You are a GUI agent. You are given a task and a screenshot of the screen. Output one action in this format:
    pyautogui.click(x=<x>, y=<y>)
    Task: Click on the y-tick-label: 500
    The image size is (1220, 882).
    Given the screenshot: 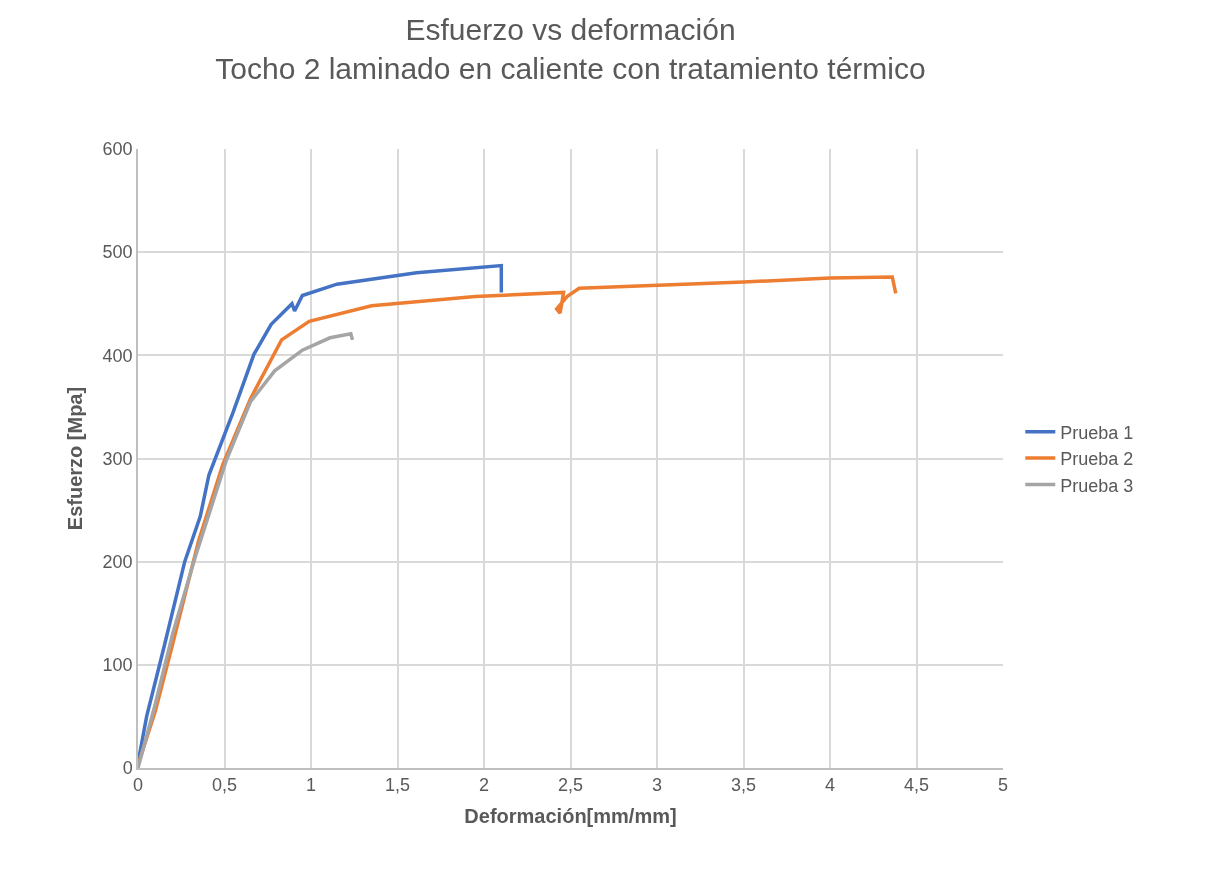 What is the action you would take?
    pyautogui.click(x=117, y=252)
    